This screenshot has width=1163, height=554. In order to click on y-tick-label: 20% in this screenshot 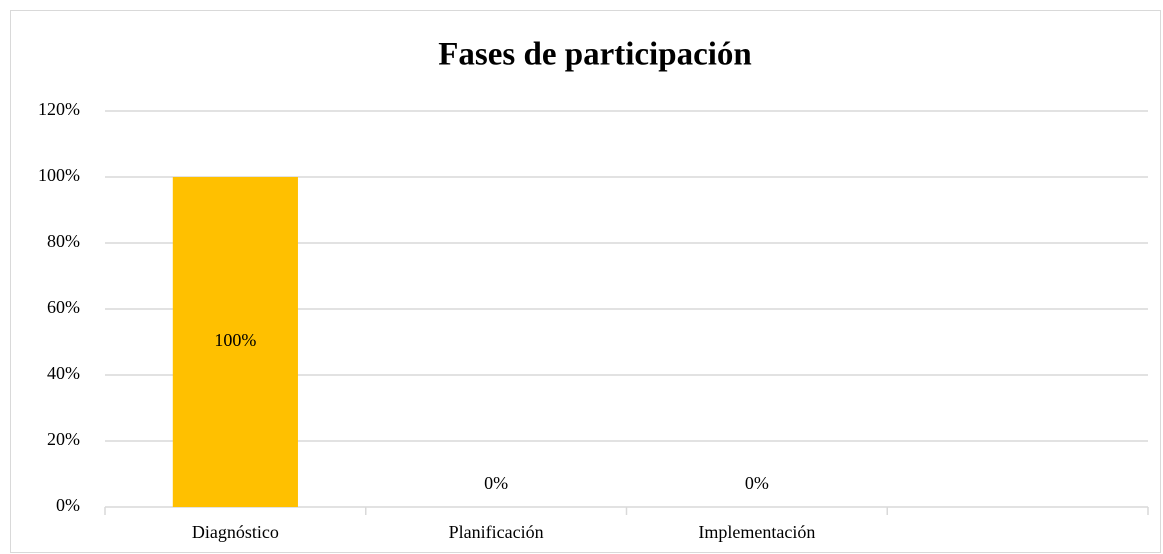, I will do `click(63, 439)`.